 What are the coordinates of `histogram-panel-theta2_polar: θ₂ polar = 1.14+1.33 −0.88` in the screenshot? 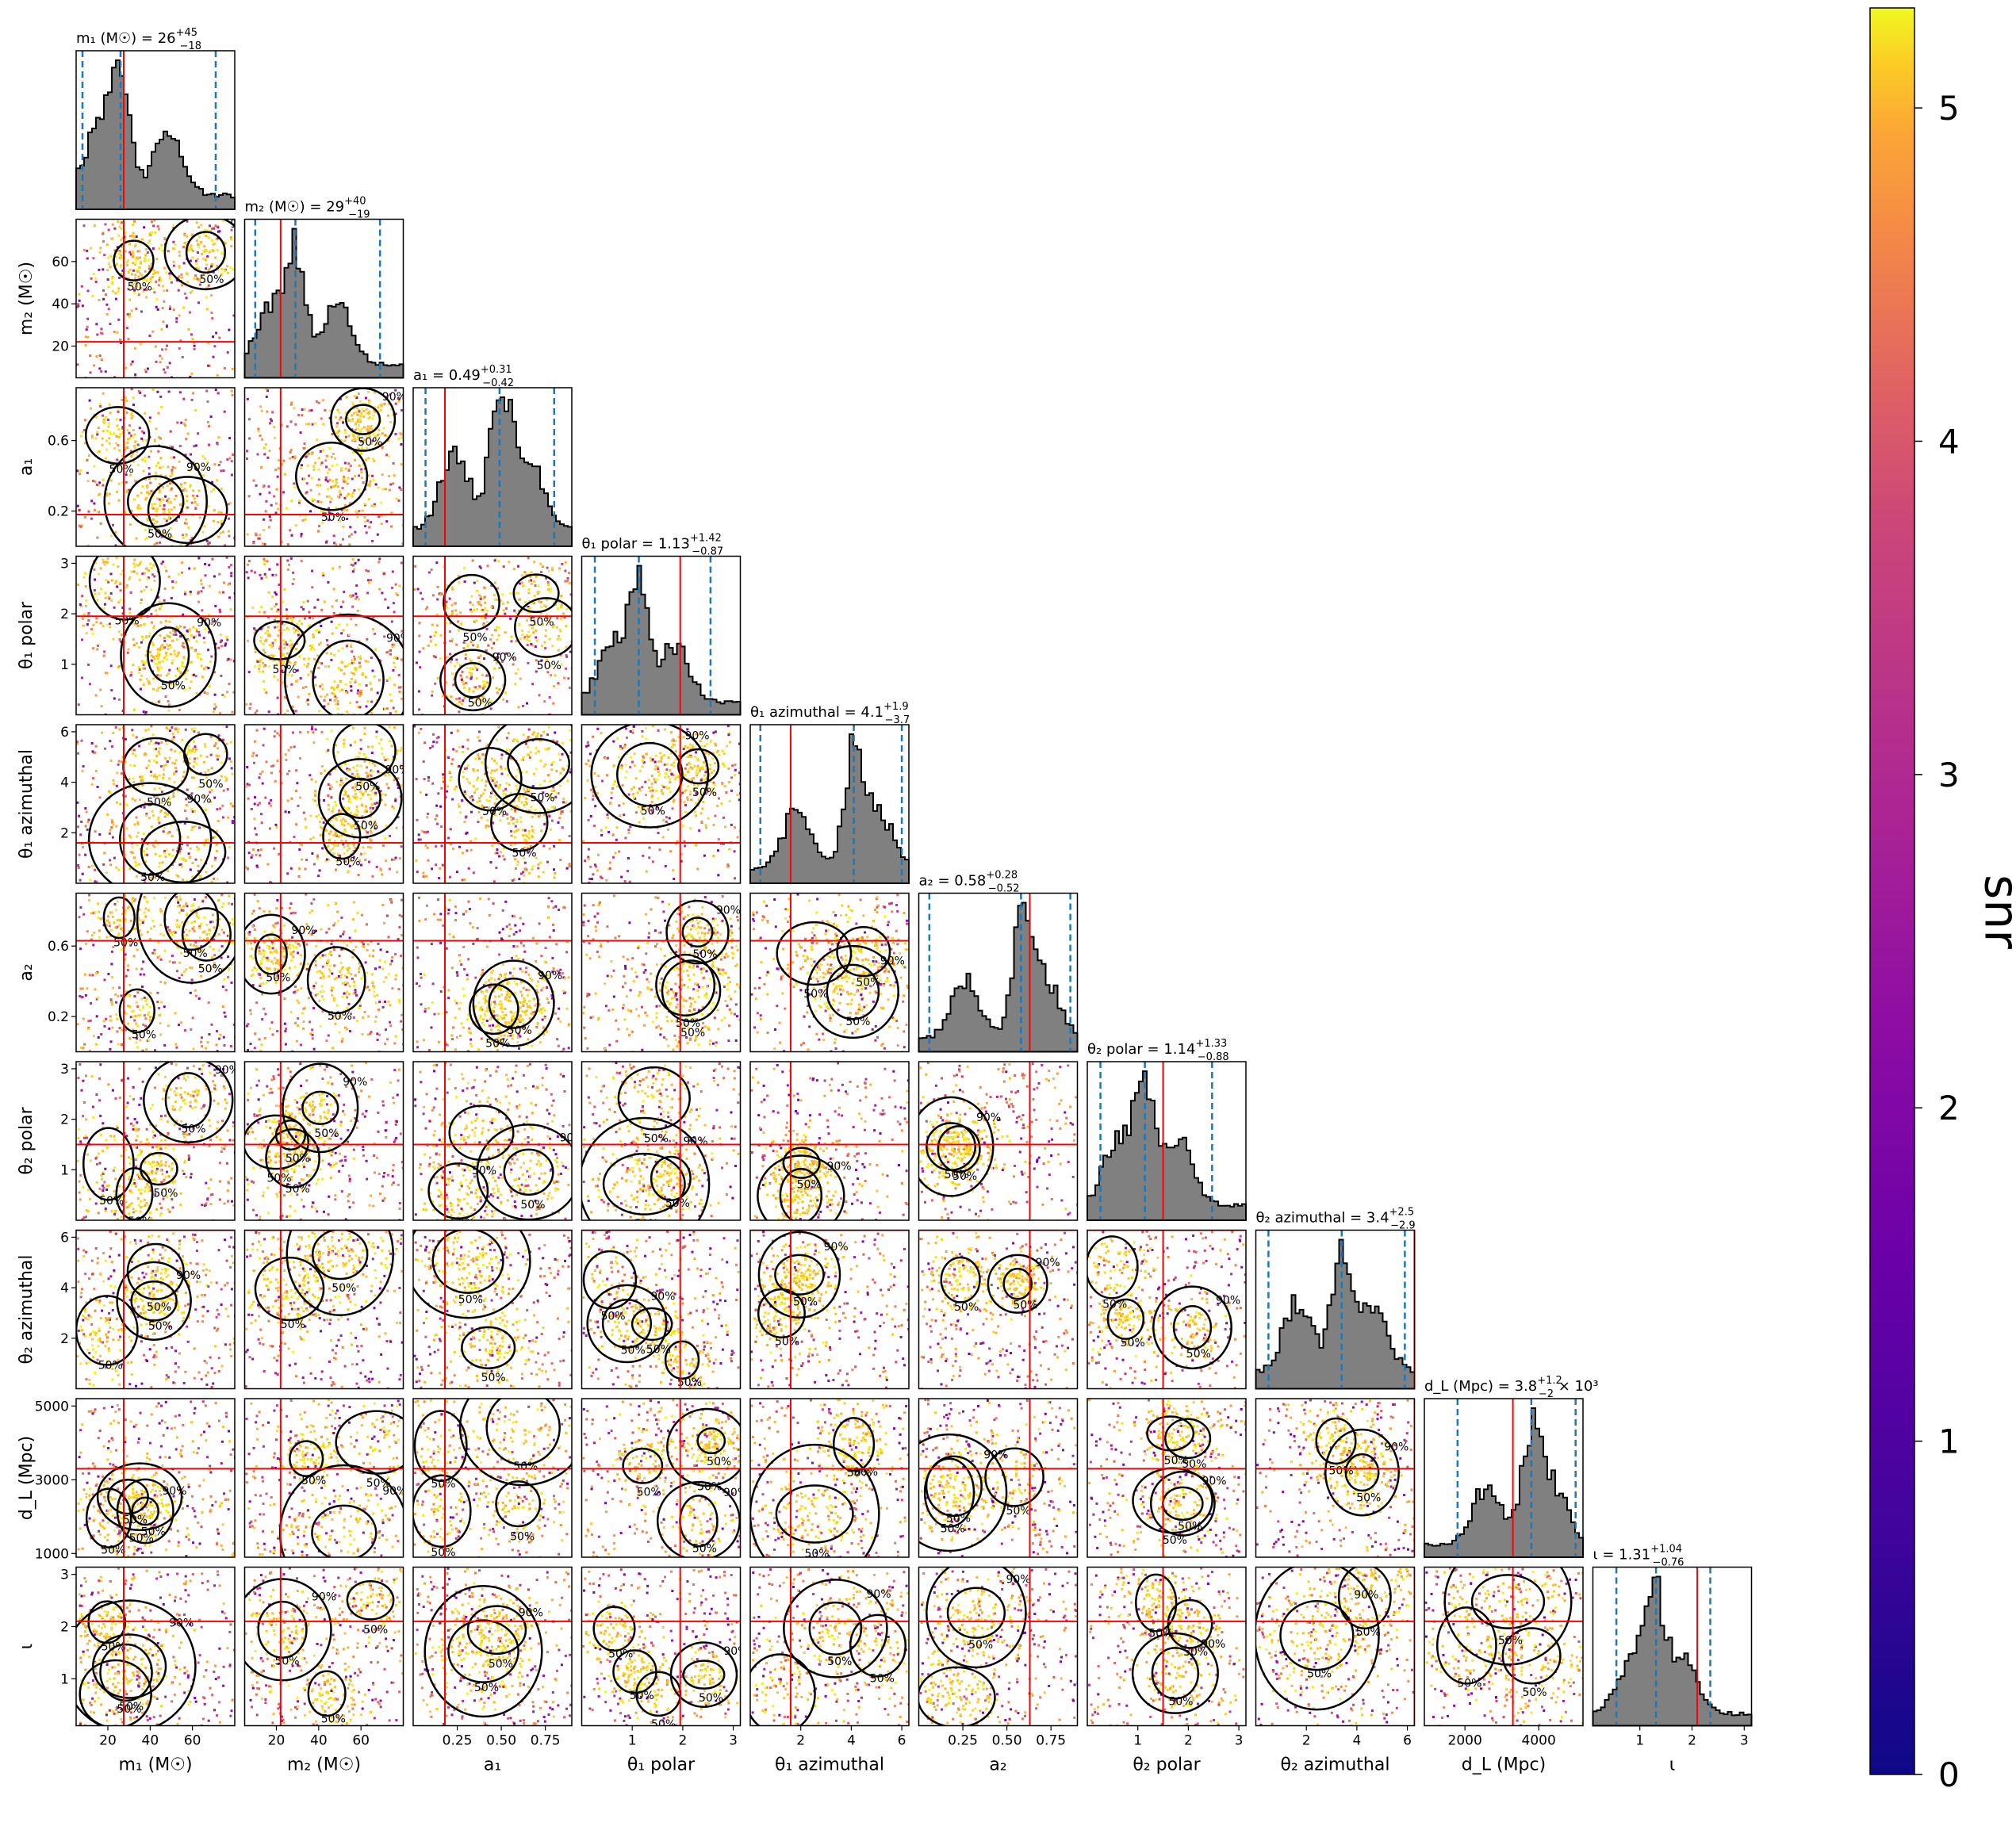 It's located at (1167, 1129).